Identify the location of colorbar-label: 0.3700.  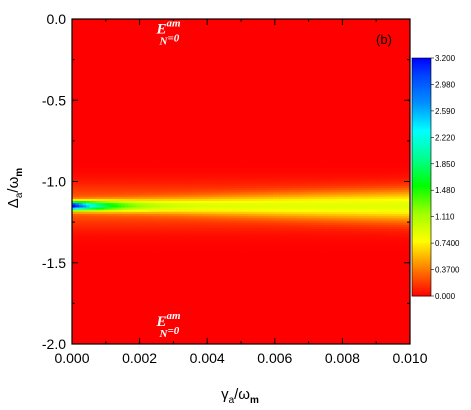
(447, 270).